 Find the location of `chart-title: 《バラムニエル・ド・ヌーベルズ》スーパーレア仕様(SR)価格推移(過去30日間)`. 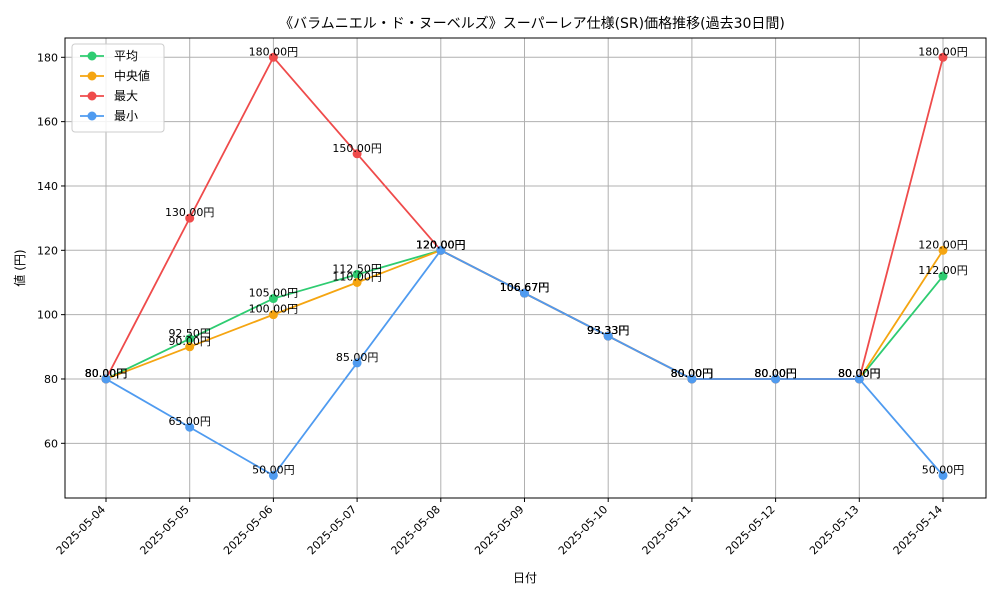

chart-title: 《バラムニエル・ド・ヌーベルズ》スーパーレア仕様(SR)価格推移(過去30日間) is located at coordinates (532, 24).